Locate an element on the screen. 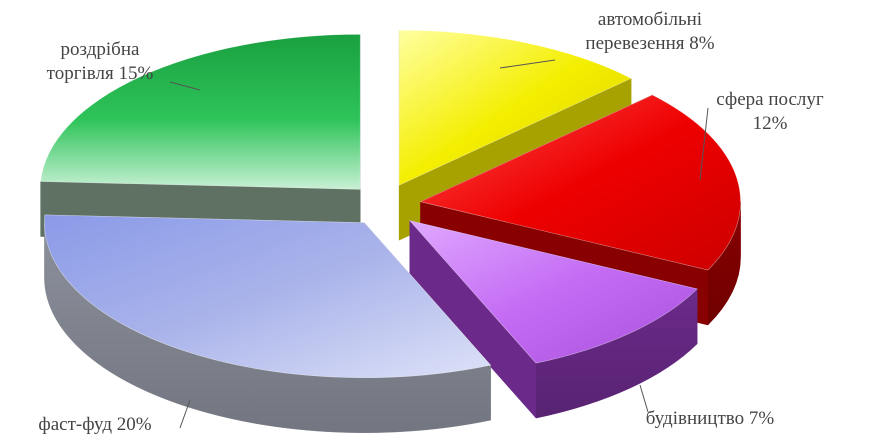 This screenshot has height=445, width=870. slice-services-top is located at coordinates (580, 182).